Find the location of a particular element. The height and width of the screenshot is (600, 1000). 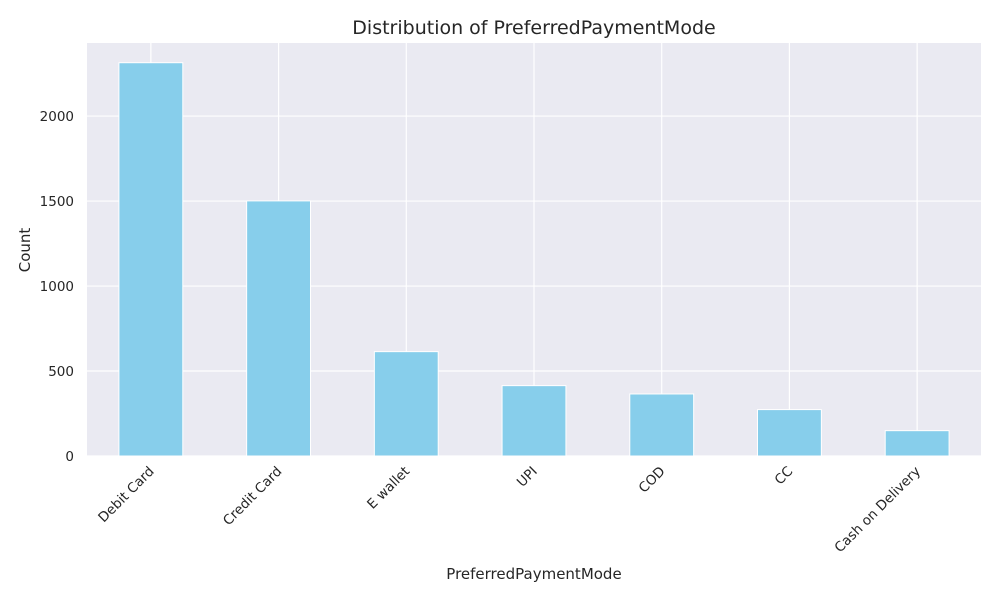

y-tick-label: 0 is located at coordinates (69, 457).